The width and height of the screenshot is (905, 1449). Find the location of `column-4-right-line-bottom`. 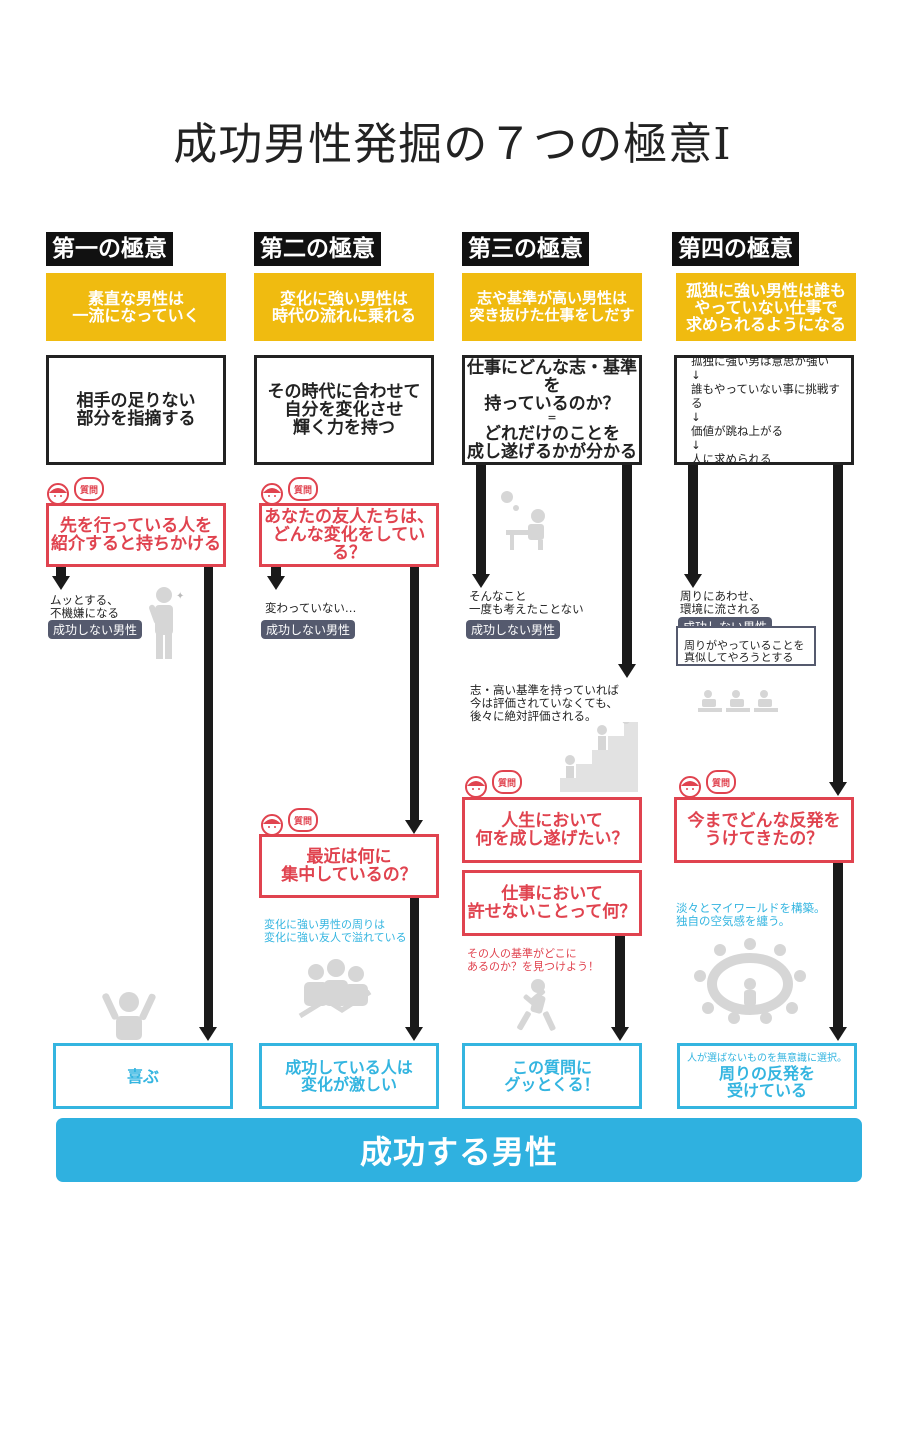

column-4-right-line-bottom is located at coordinates (838, 945).